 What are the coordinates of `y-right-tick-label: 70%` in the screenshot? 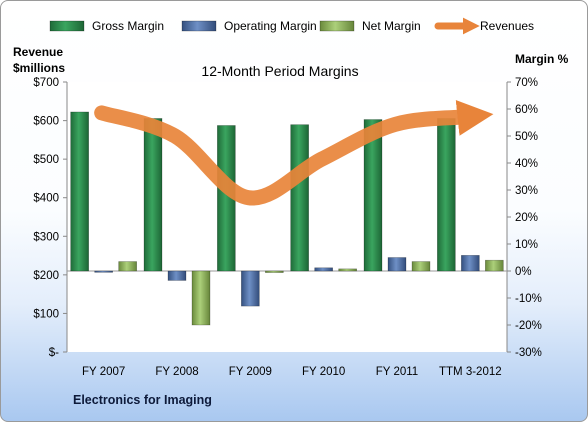 It's located at (526, 83).